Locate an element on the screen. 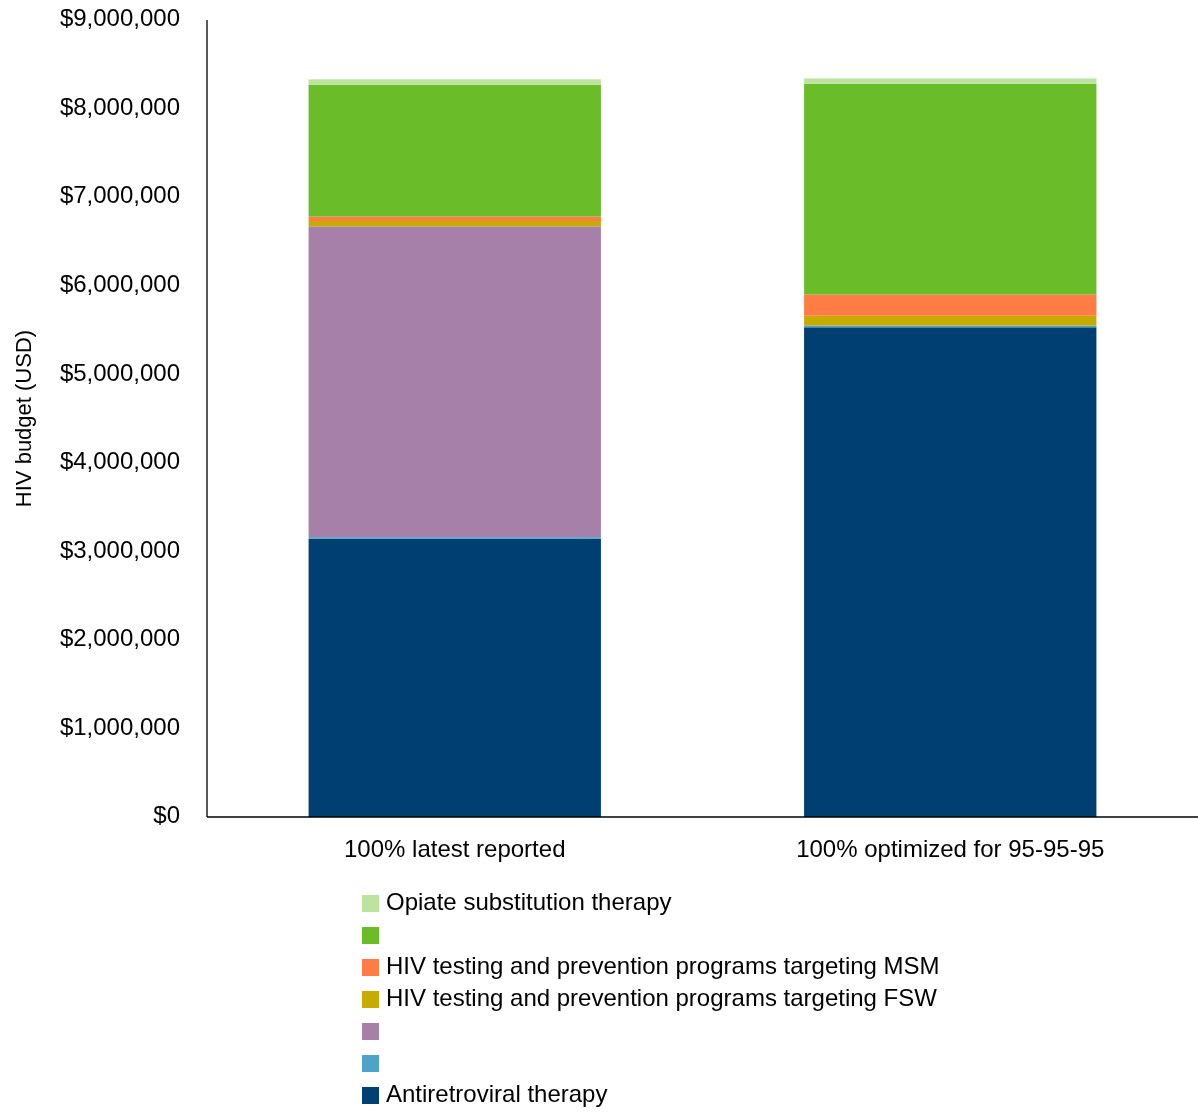 The width and height of the screenshot is (1198, 1119). legend-label: HIV testing and prevention programs targeting FSW is located at coordinates (662, 998).